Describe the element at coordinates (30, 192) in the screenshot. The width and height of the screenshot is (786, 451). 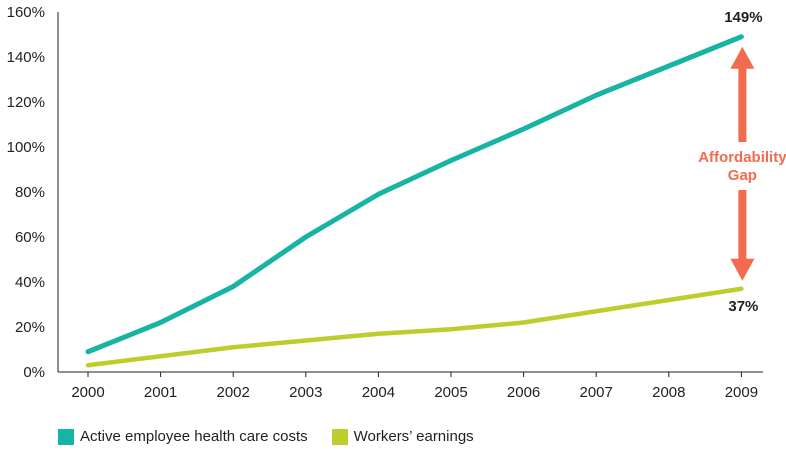
I see `y-tick-label: 80%` at that location.